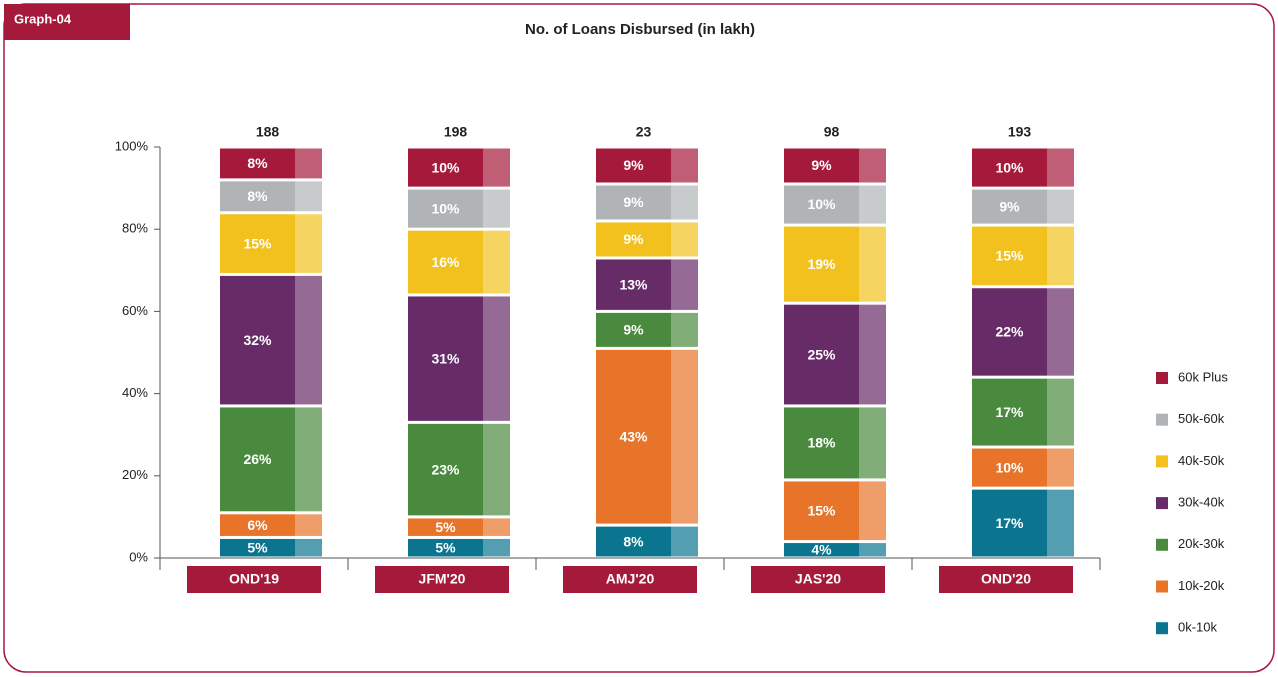  Describe the element at coordinates (257, 525) in the screenshot. I see `value-label: 6%` at that location.